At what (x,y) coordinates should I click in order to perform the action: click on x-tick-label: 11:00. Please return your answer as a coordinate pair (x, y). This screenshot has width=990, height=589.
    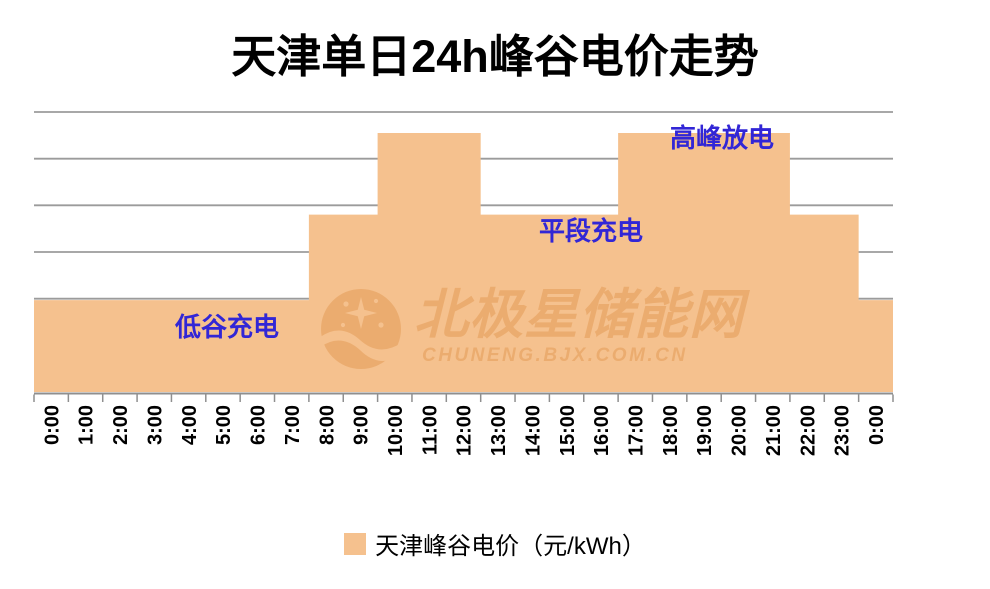
    Looking at the image, I should click on (430, 430).